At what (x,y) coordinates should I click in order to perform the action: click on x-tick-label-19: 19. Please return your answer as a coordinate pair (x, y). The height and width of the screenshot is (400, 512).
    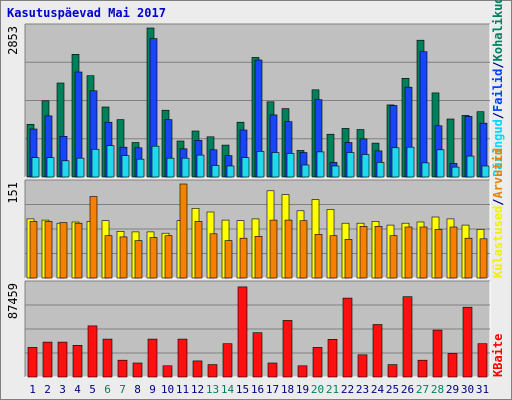
    Looking at the image, I should click on (302, 389).